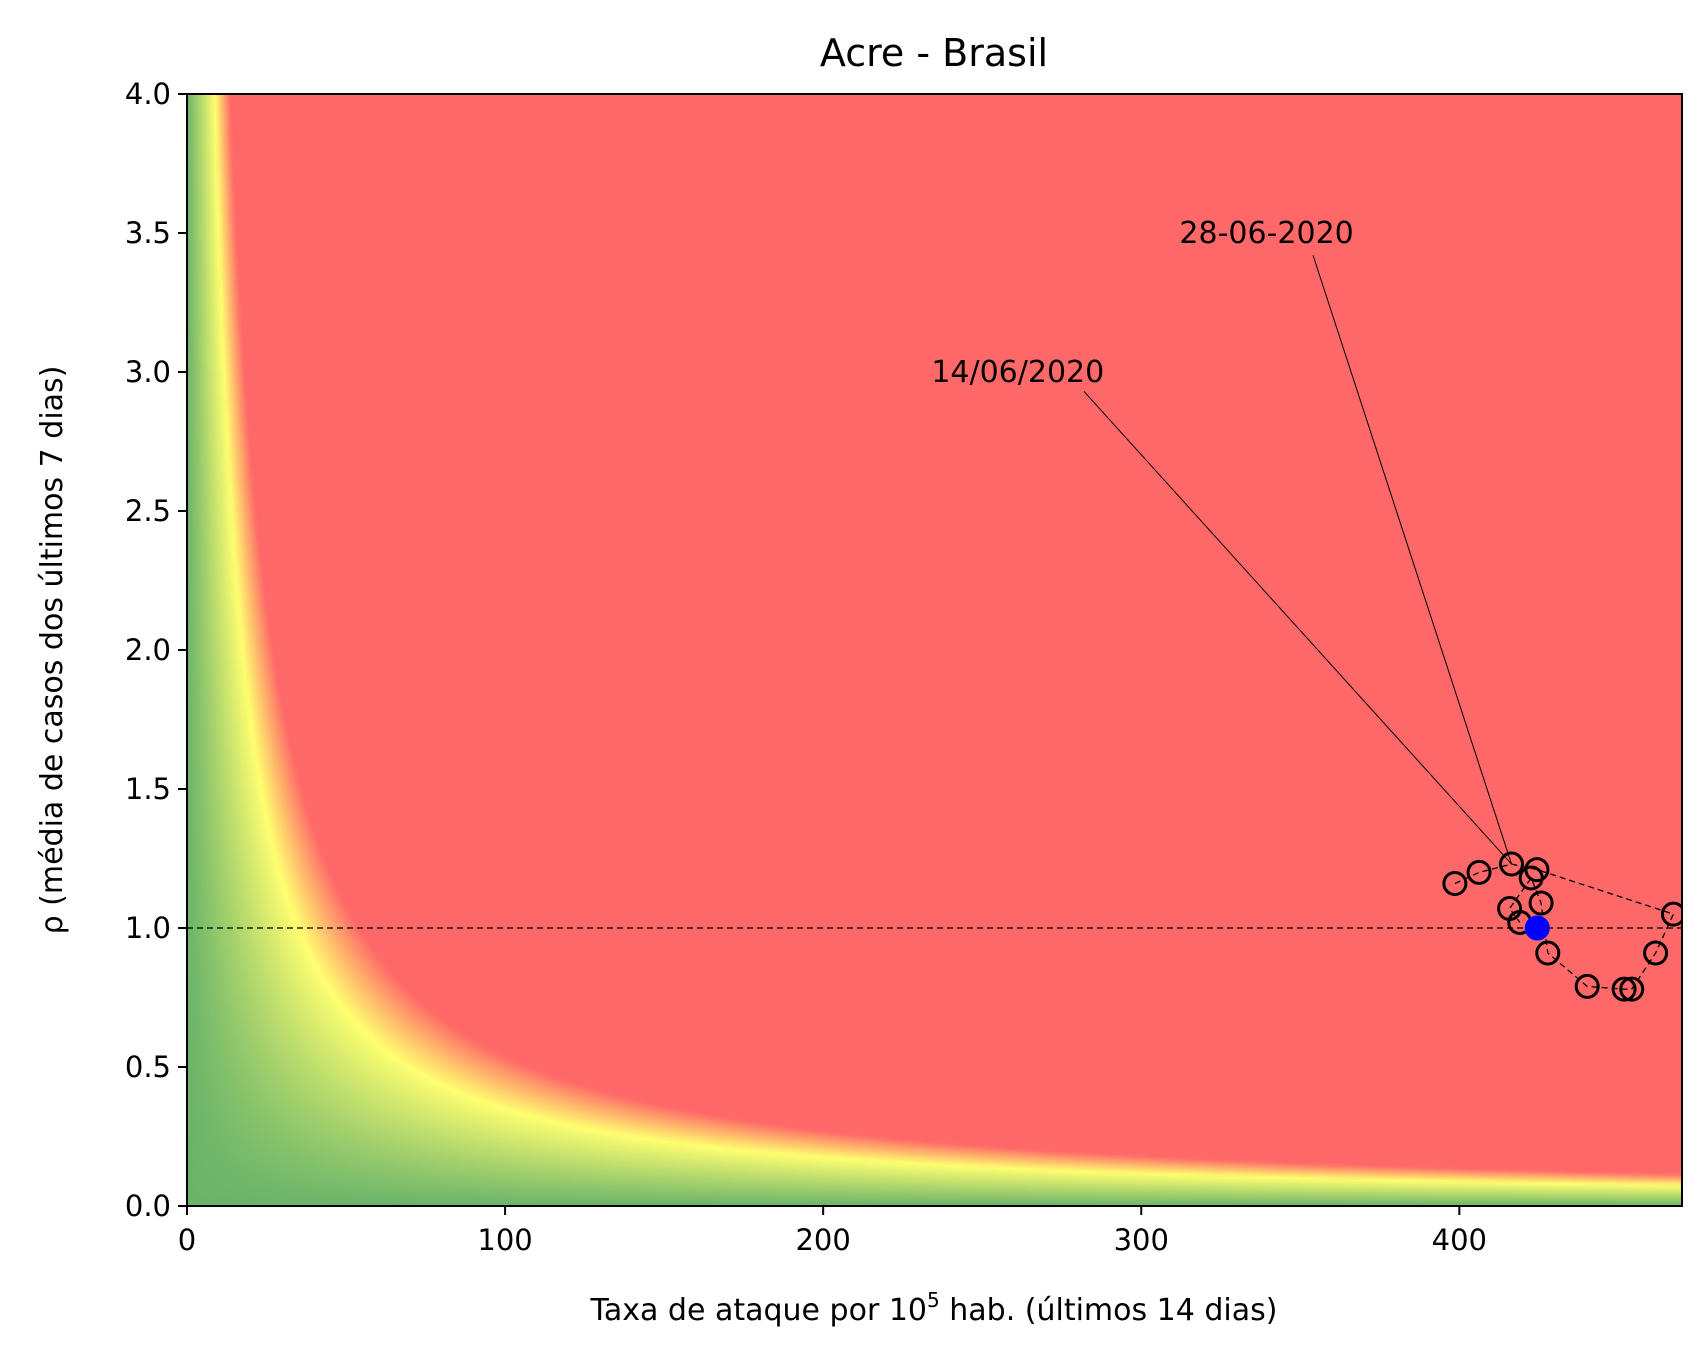  Describe the element at coordinates (1017, 372) in the screenshot. I see `annotation-text: 14/06/2020` at that location.